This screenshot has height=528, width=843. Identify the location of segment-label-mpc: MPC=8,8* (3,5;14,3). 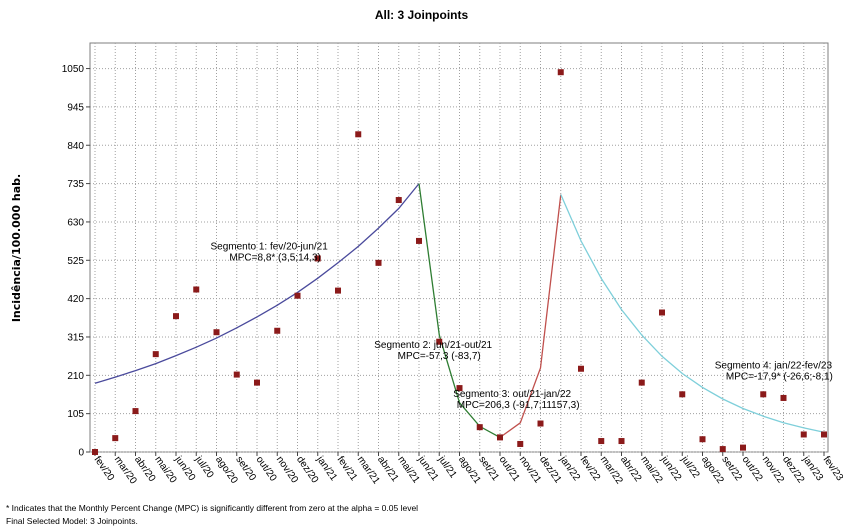
(274, 257).